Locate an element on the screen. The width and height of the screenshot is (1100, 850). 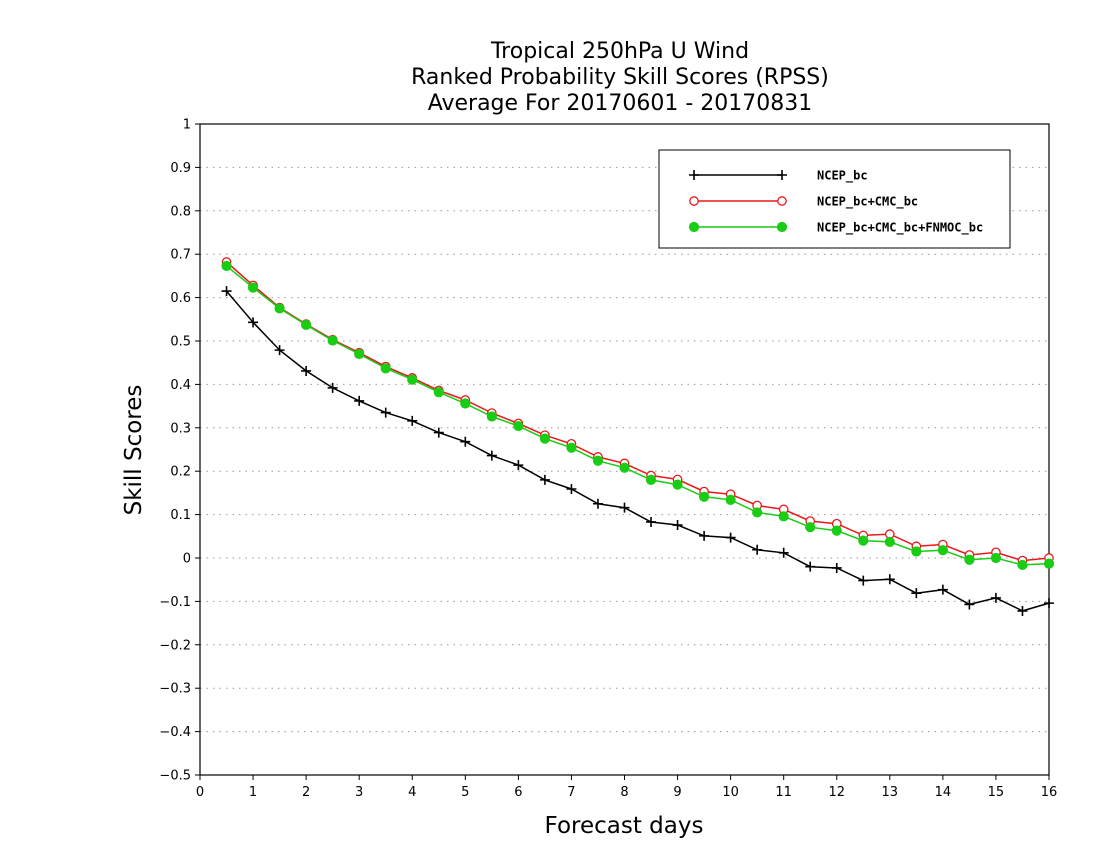
y-tick-label: 0.6 is located at coordinates (180, 298).